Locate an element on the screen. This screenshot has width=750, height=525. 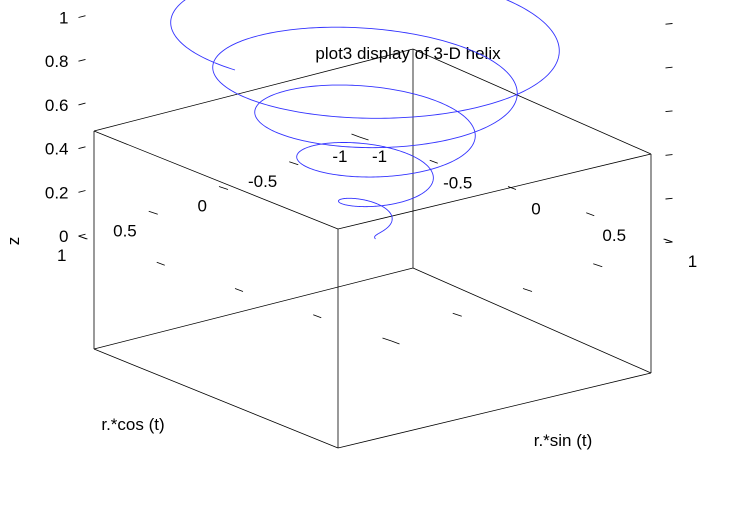
chart-title: plot3 display of 3-D helix is located at coordinates (408, 53).